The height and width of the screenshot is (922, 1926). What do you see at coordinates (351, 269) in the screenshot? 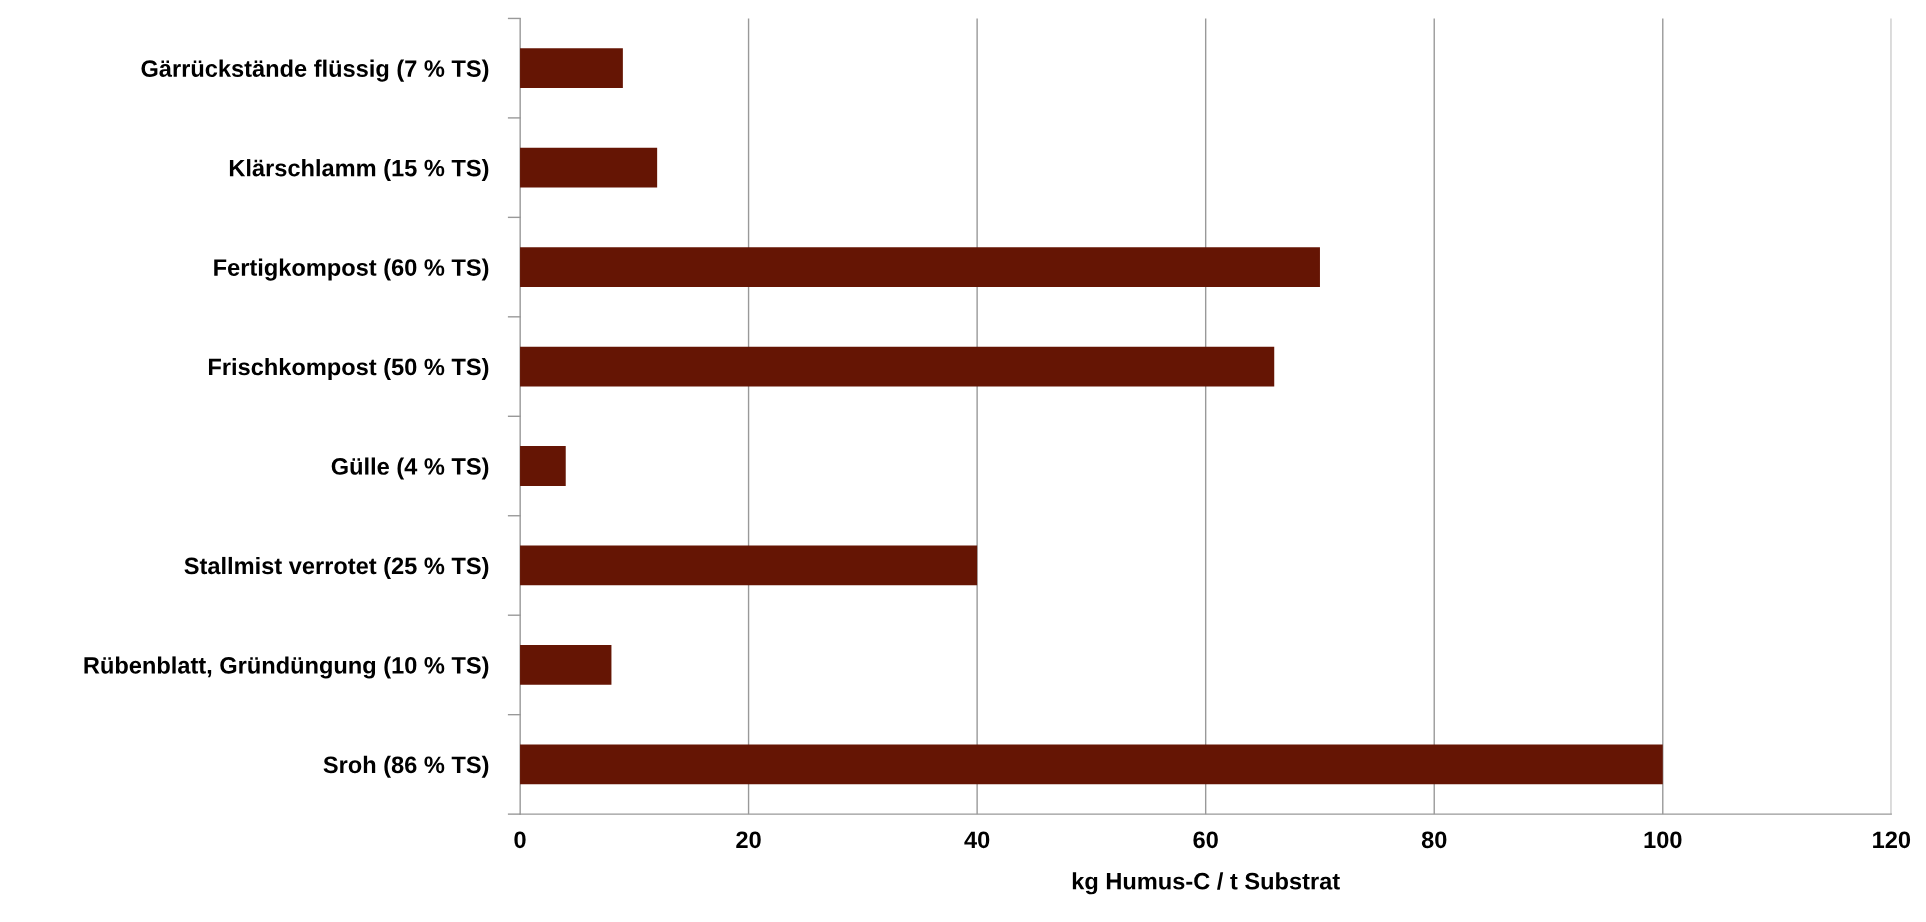
I see `y-tick-label: Fertigkompost (60 % TS)` at bounding box center [351, 269].